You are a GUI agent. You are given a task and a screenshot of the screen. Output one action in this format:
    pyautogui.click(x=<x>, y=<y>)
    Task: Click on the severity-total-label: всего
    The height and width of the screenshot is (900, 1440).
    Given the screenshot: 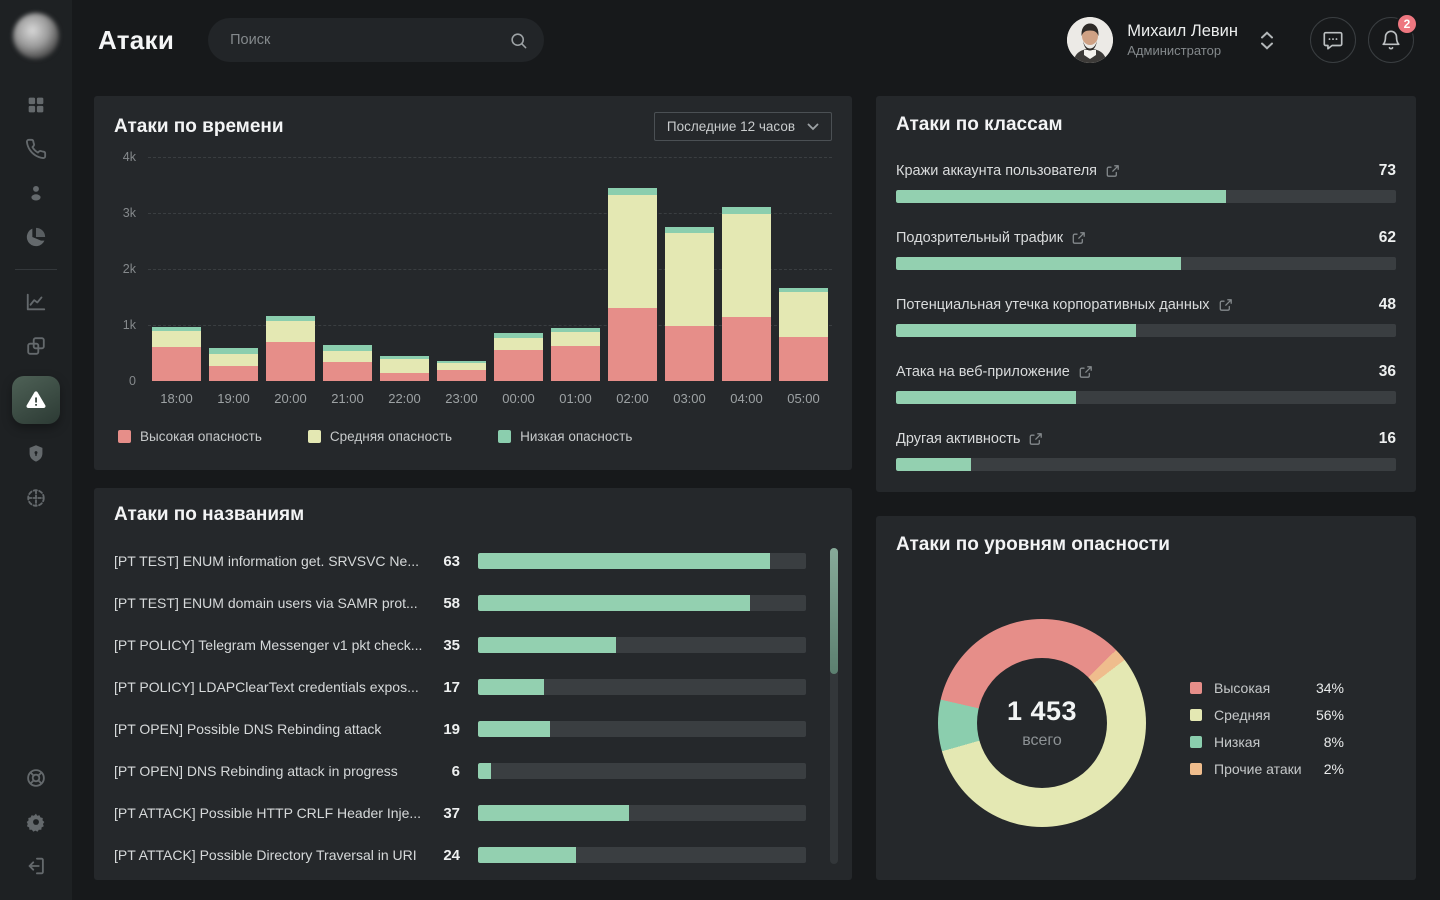 What is the action you would take?
    pyautogui.click(x=1042, y=740)
    